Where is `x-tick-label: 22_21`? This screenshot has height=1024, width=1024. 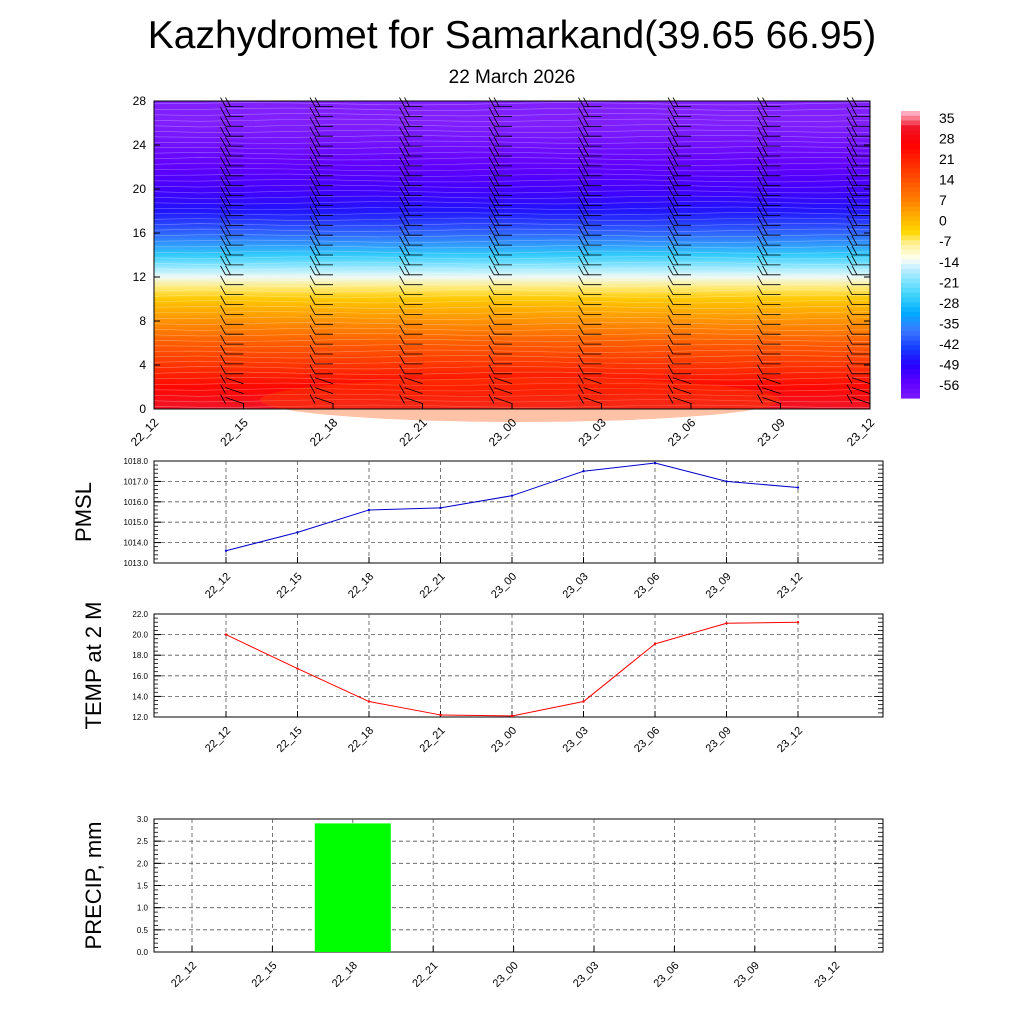
x-tick-label: 22_21 is located at coordinates (433, 586).